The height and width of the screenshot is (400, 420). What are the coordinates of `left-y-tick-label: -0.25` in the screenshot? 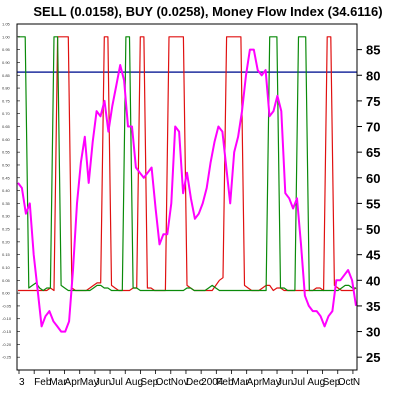 It's located at (7, 357).